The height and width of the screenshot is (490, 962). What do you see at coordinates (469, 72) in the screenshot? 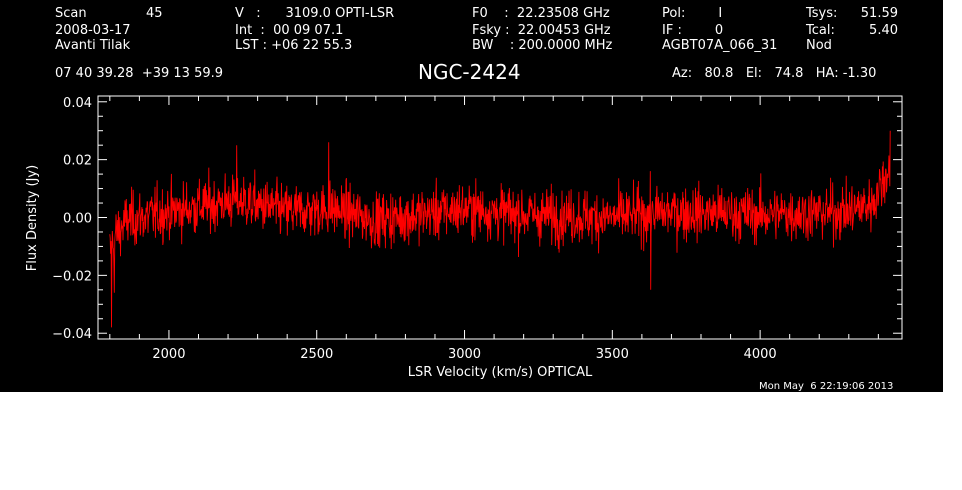
I see `chart-title: NGC-2424` at bounding box center [469, 72].